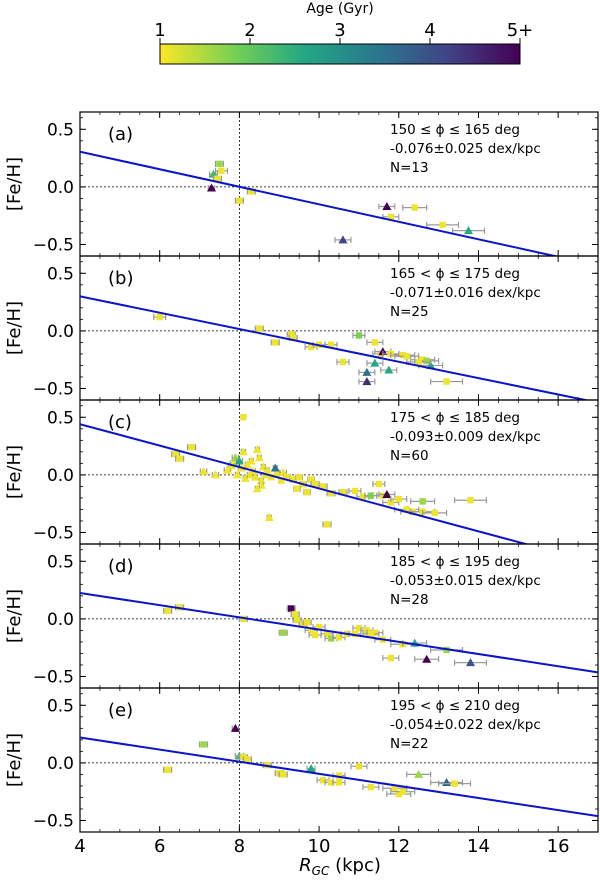 The image size is (600, 880). Describe the element at coordinates (340, 866) in the screenshot. I see `x-axis-label: RGC (kpc)` at that location.